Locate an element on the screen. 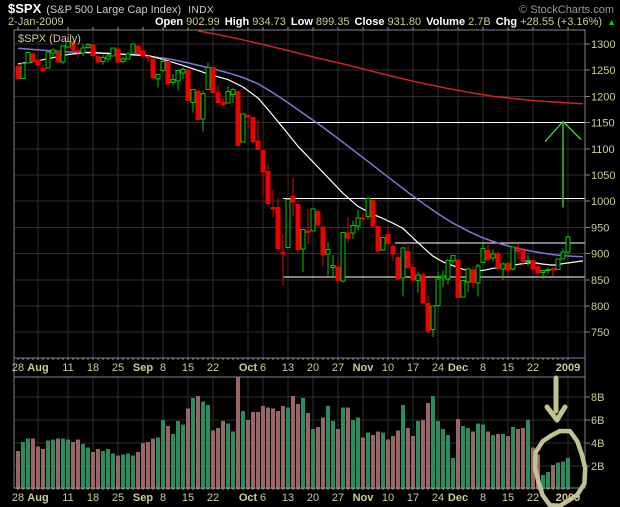 The width and height of the screenshot is (620, 507). svg-text: 850 is located at coordinates (600, 281).